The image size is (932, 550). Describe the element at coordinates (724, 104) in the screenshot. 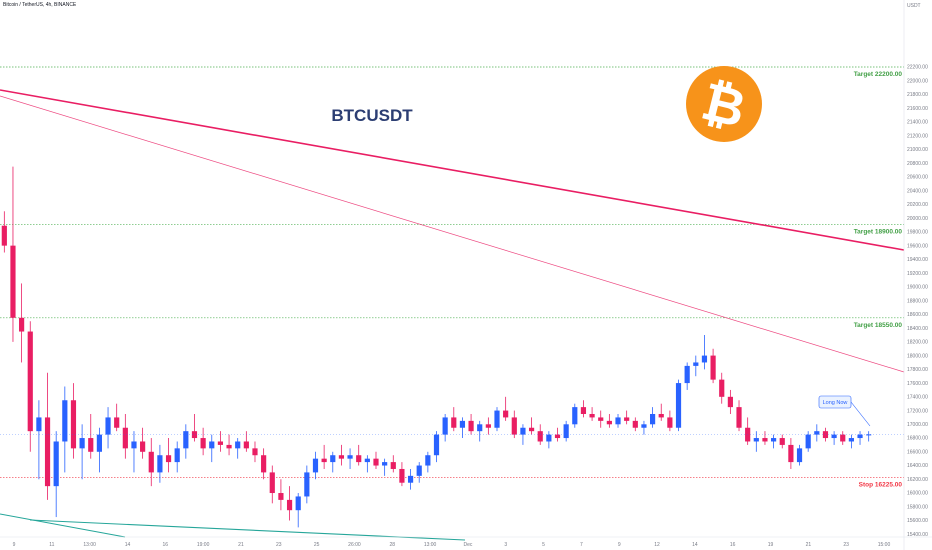

I see `bitcoin-logo-icon: ₿` at that location.